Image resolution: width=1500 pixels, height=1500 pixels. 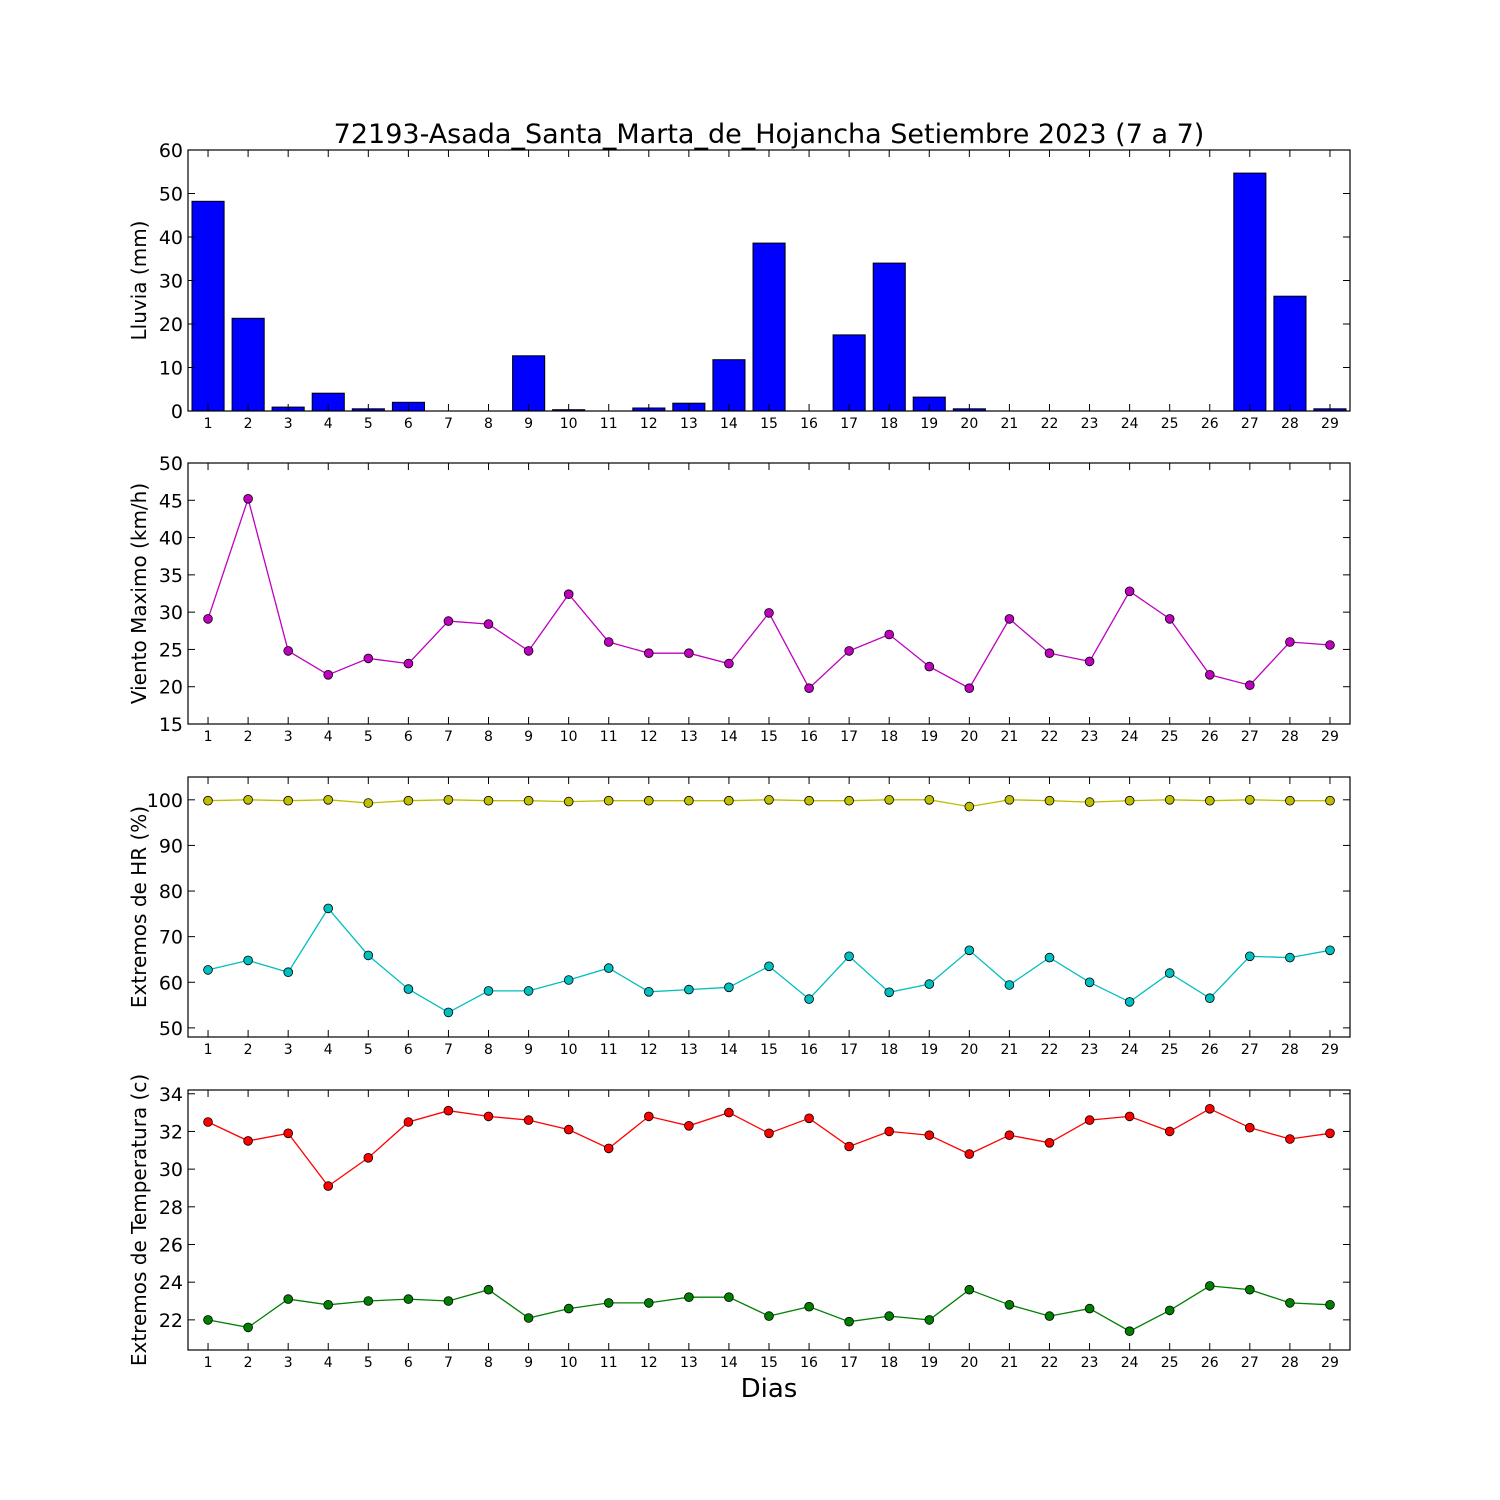 I want to click on y-axis-label: Viento Maximo (km/h), so click(x=139, y=593).